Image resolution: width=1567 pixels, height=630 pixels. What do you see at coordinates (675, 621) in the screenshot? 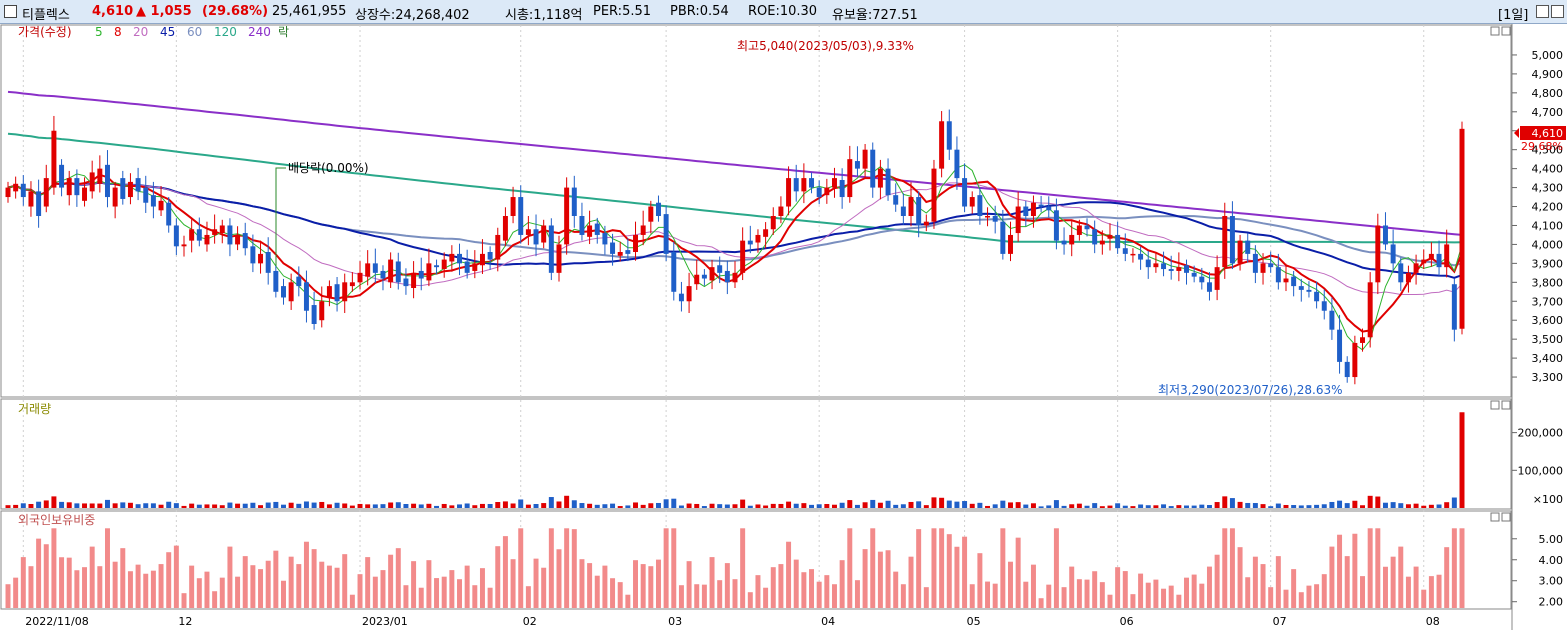
I see `x-axis-label: 03` at bounding box center [675, 621].